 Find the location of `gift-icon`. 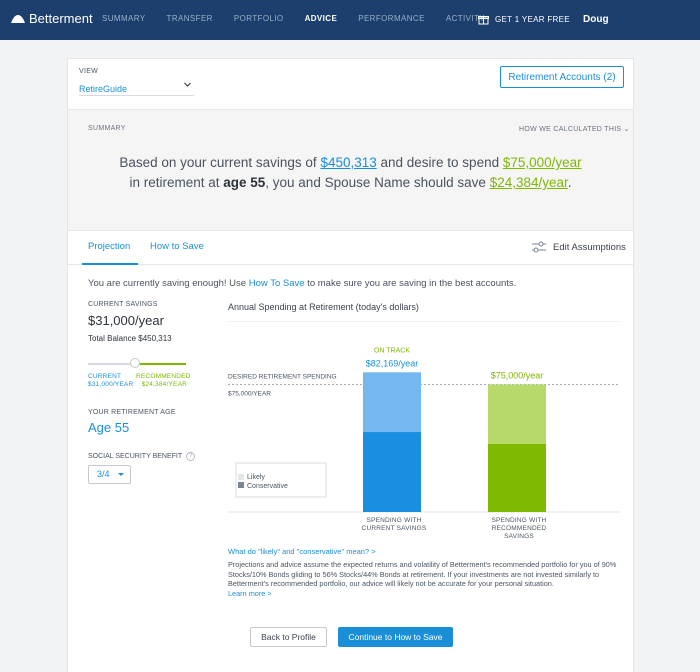

gift-icon is located at coordinates (483, 20).